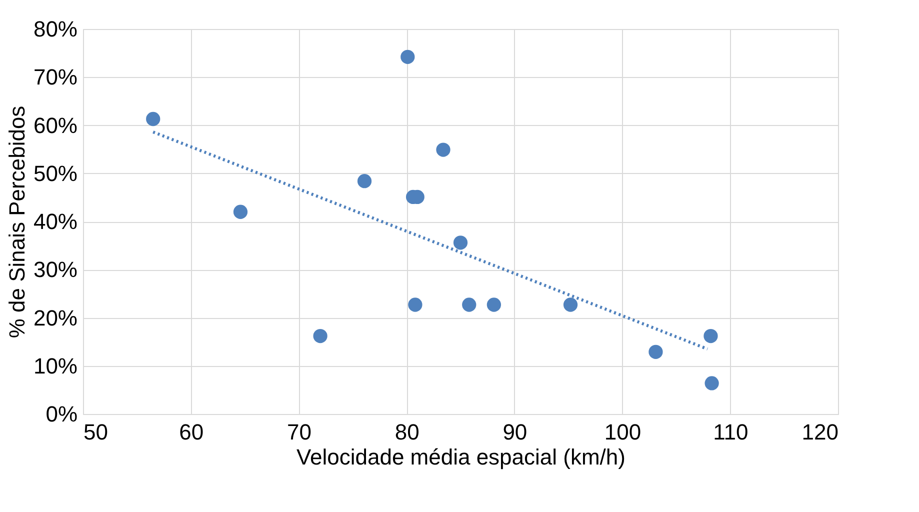 The height and width of the screenshot is (512, 919). What do you see at coordinates (55, 221) in the screenshot?
I see `y-tick-label: 40%` at bounding box center [55, 221].